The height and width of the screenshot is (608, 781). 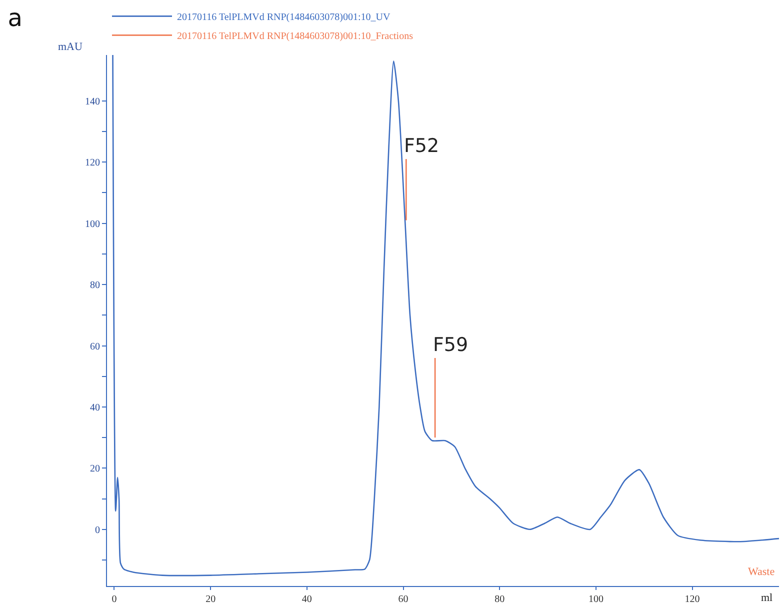 I want to click on y-tick-label: 140, so click(x=92, y=102).